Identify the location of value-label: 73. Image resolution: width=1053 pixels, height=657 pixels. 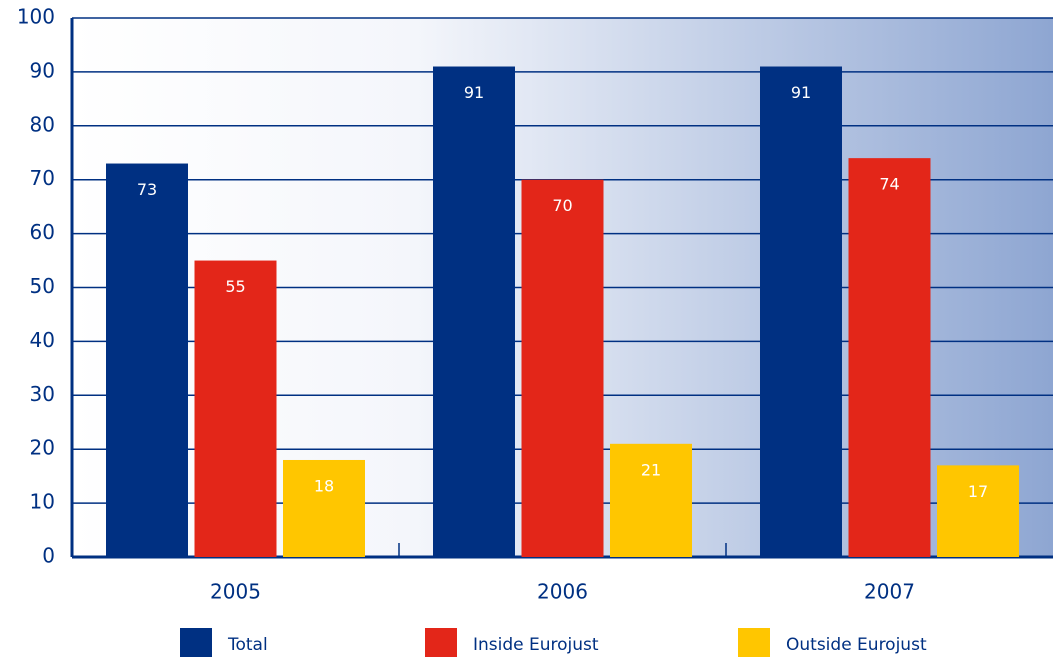
(147, 189).